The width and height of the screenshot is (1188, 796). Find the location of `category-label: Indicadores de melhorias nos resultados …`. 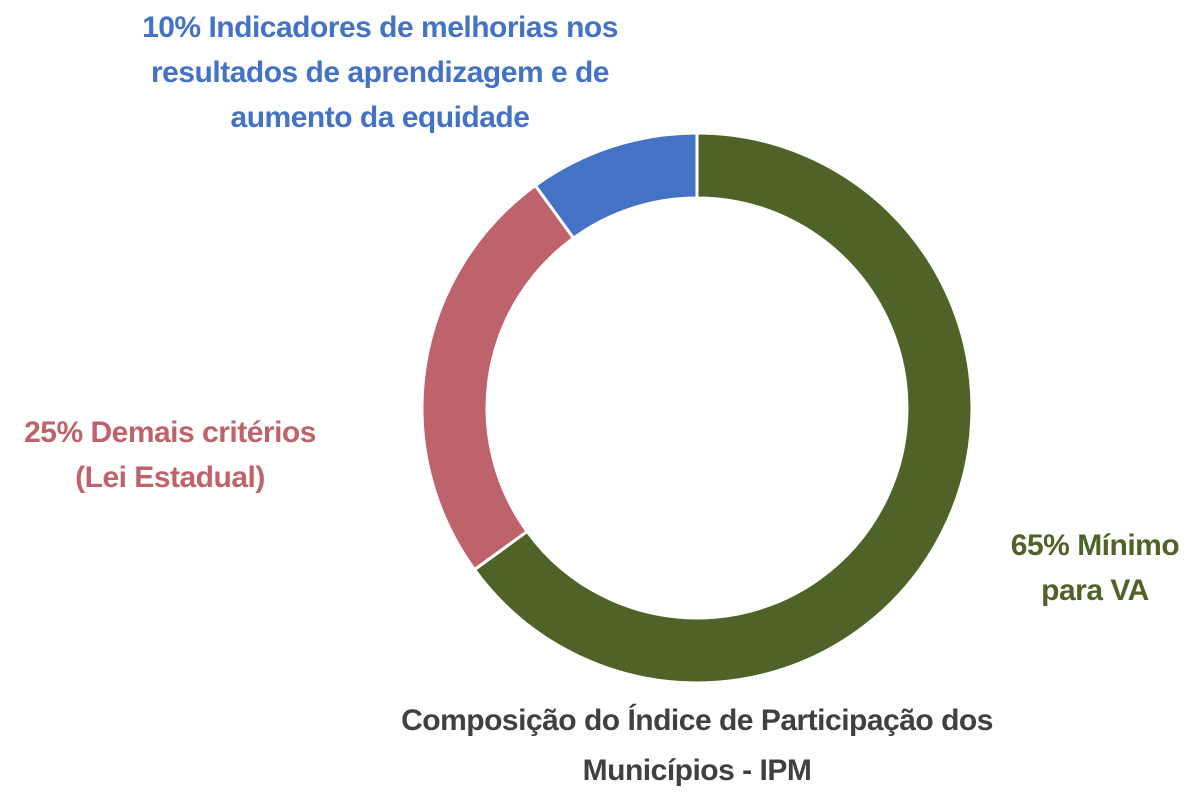

category-label: Indicadores de melhorias nos resultados … is located at coordinates (384, 72).